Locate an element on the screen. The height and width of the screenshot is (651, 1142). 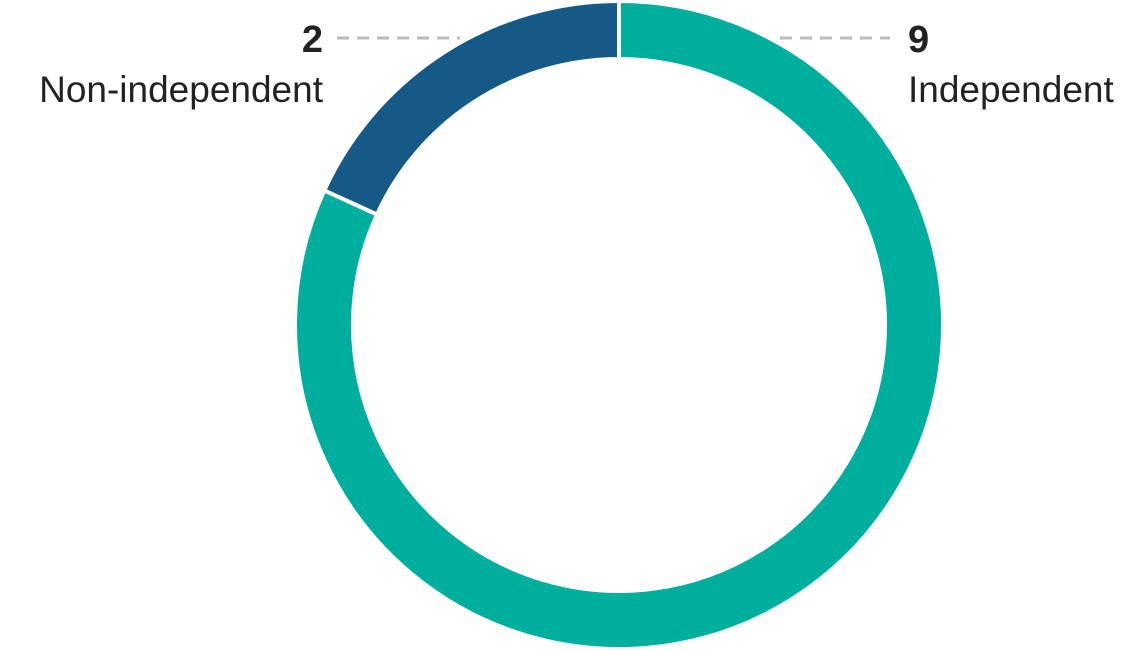
category-label: Non-independent is located at coordinates (181, 89).